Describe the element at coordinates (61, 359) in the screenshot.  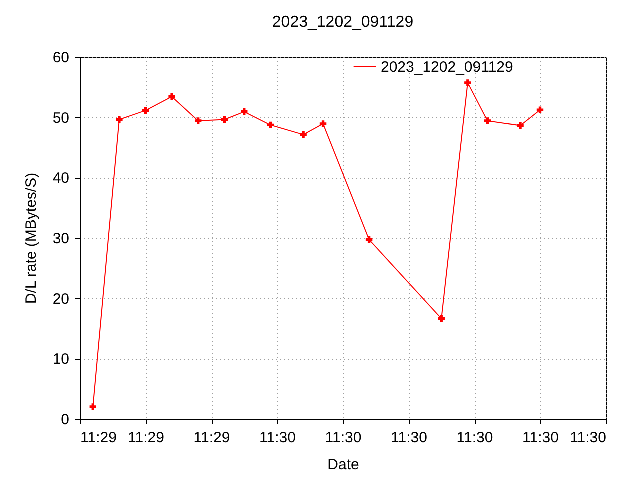
I see `y-tick-label: 10` at that location.